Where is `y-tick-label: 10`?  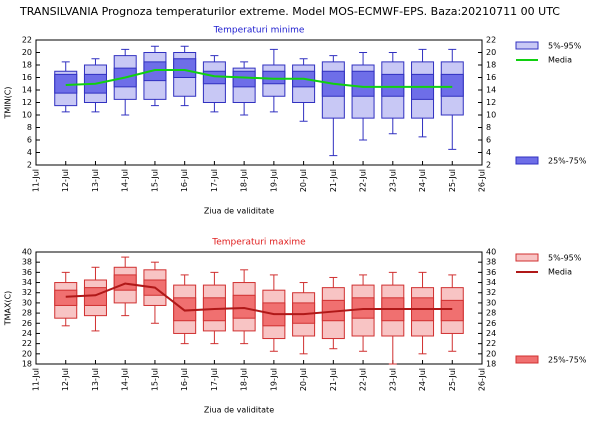
y-tick-label: 10 is located at coordinates (27, 115).